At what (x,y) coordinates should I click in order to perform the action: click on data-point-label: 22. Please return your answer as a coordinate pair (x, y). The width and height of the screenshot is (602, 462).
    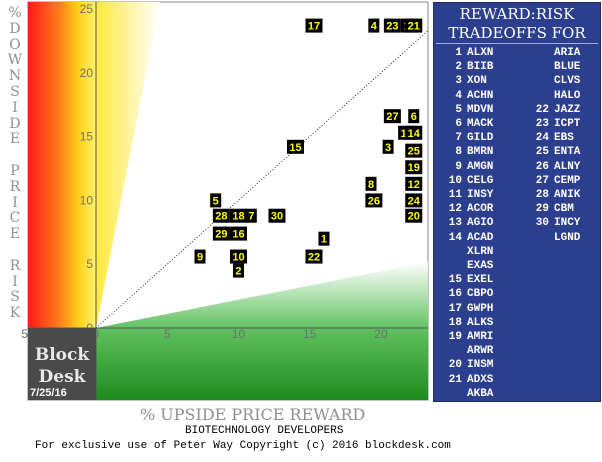
    Looking at the image, I should click on (314, 258).